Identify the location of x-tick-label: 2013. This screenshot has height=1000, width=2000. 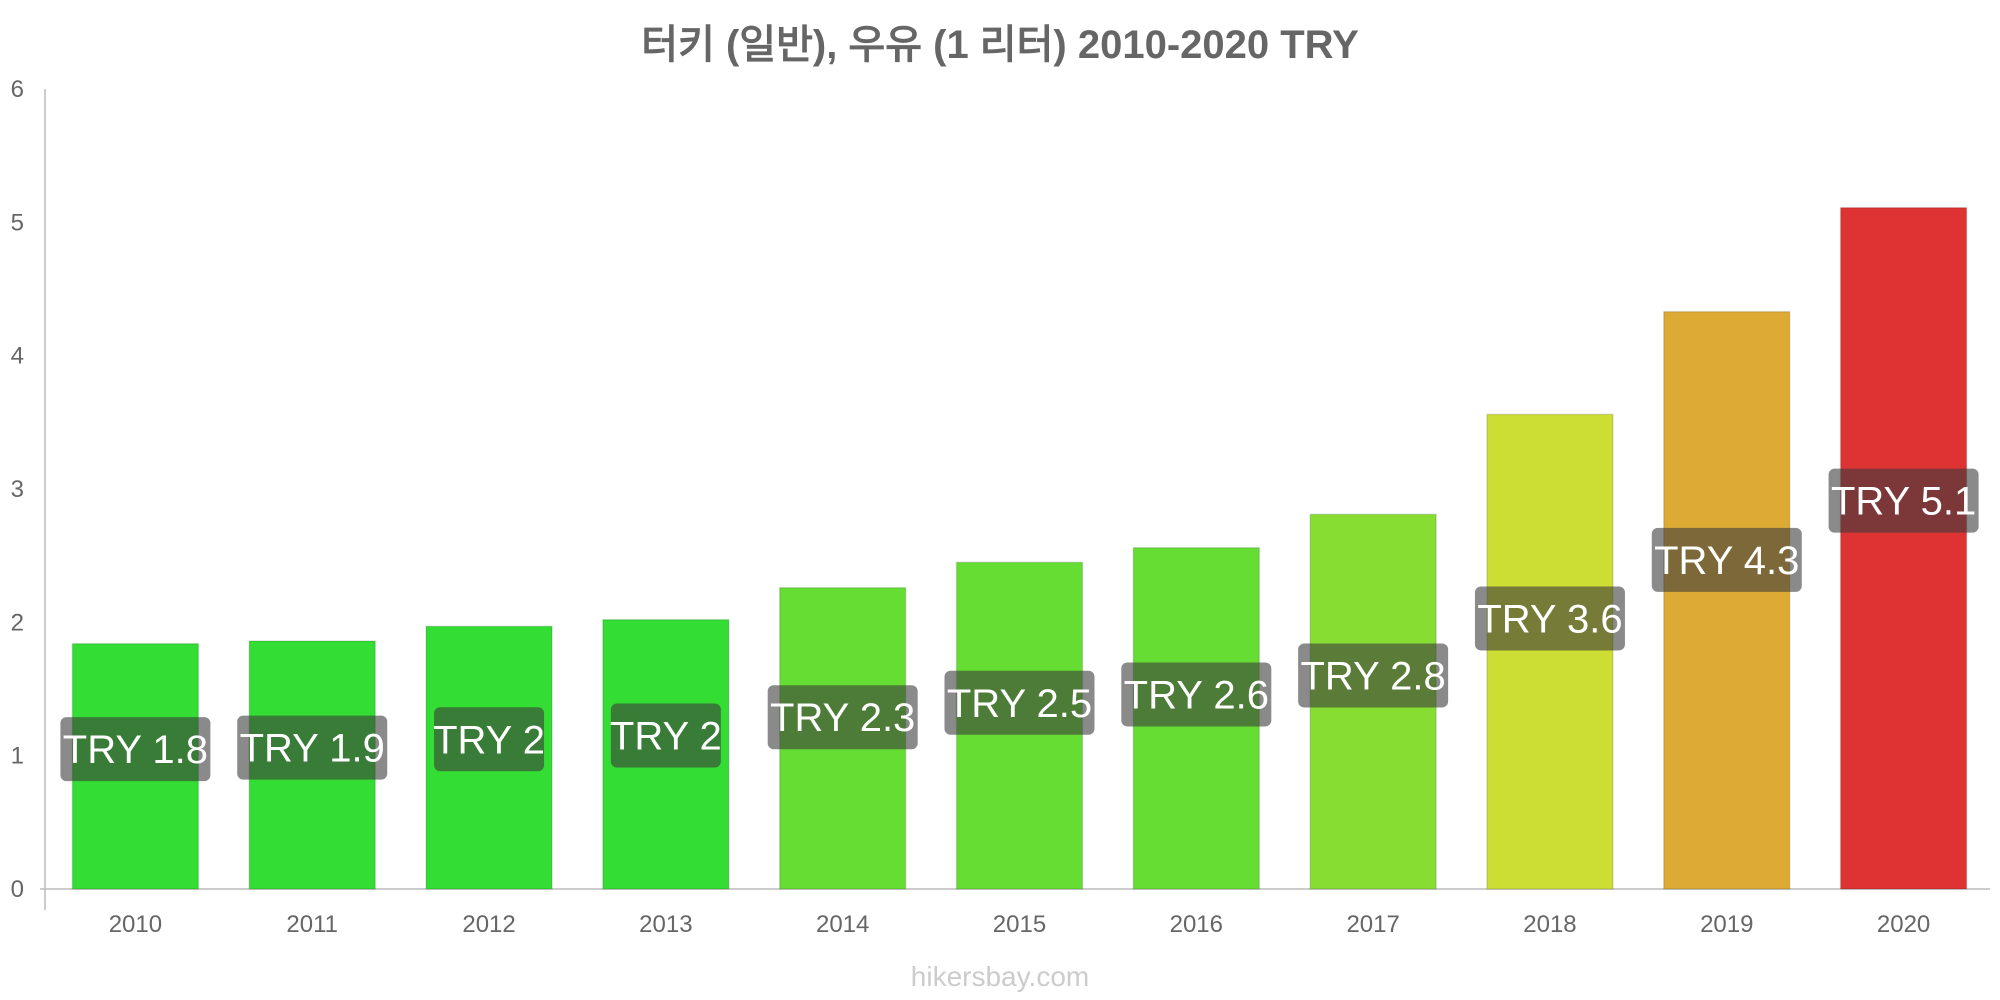
(665, 924).